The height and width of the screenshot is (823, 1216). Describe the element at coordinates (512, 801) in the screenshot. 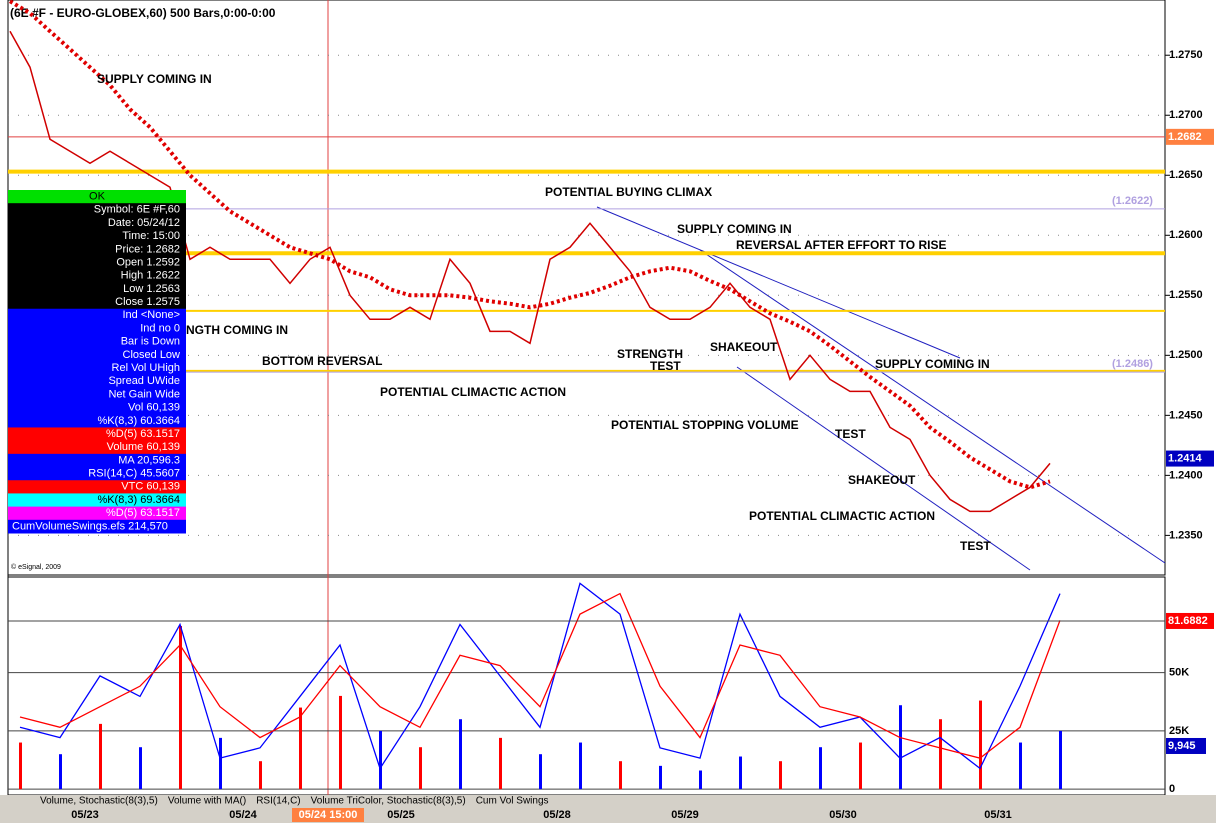

I see `tab: Cum Vol Swings` at that location.